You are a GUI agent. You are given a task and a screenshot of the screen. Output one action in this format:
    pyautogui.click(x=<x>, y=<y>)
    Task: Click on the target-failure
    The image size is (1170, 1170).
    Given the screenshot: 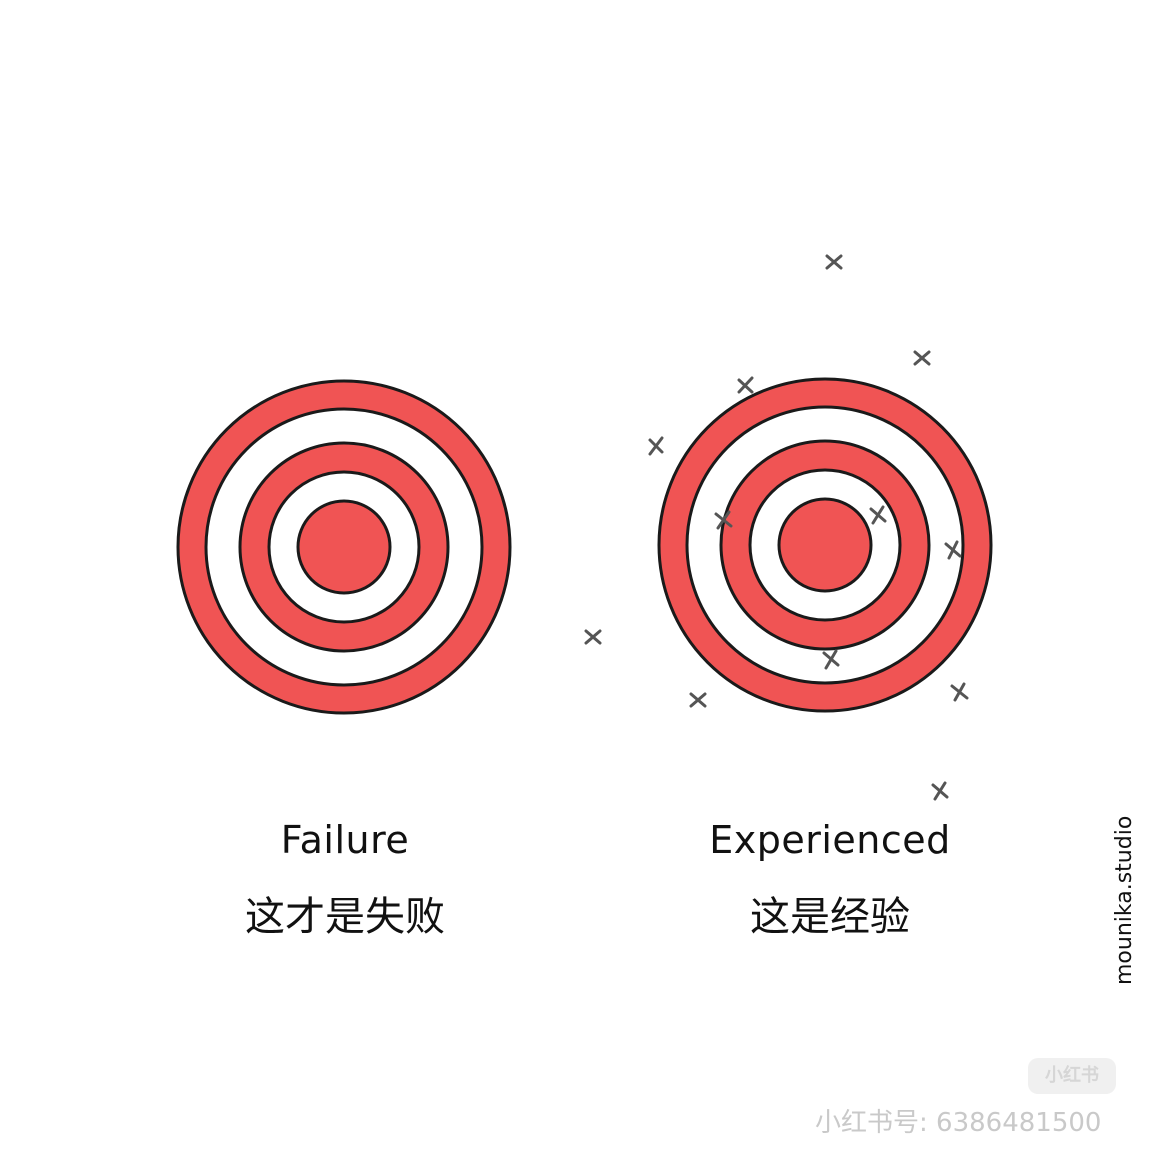 What is the action you would take?
    pyautogui.click(x=344, y=547)
    